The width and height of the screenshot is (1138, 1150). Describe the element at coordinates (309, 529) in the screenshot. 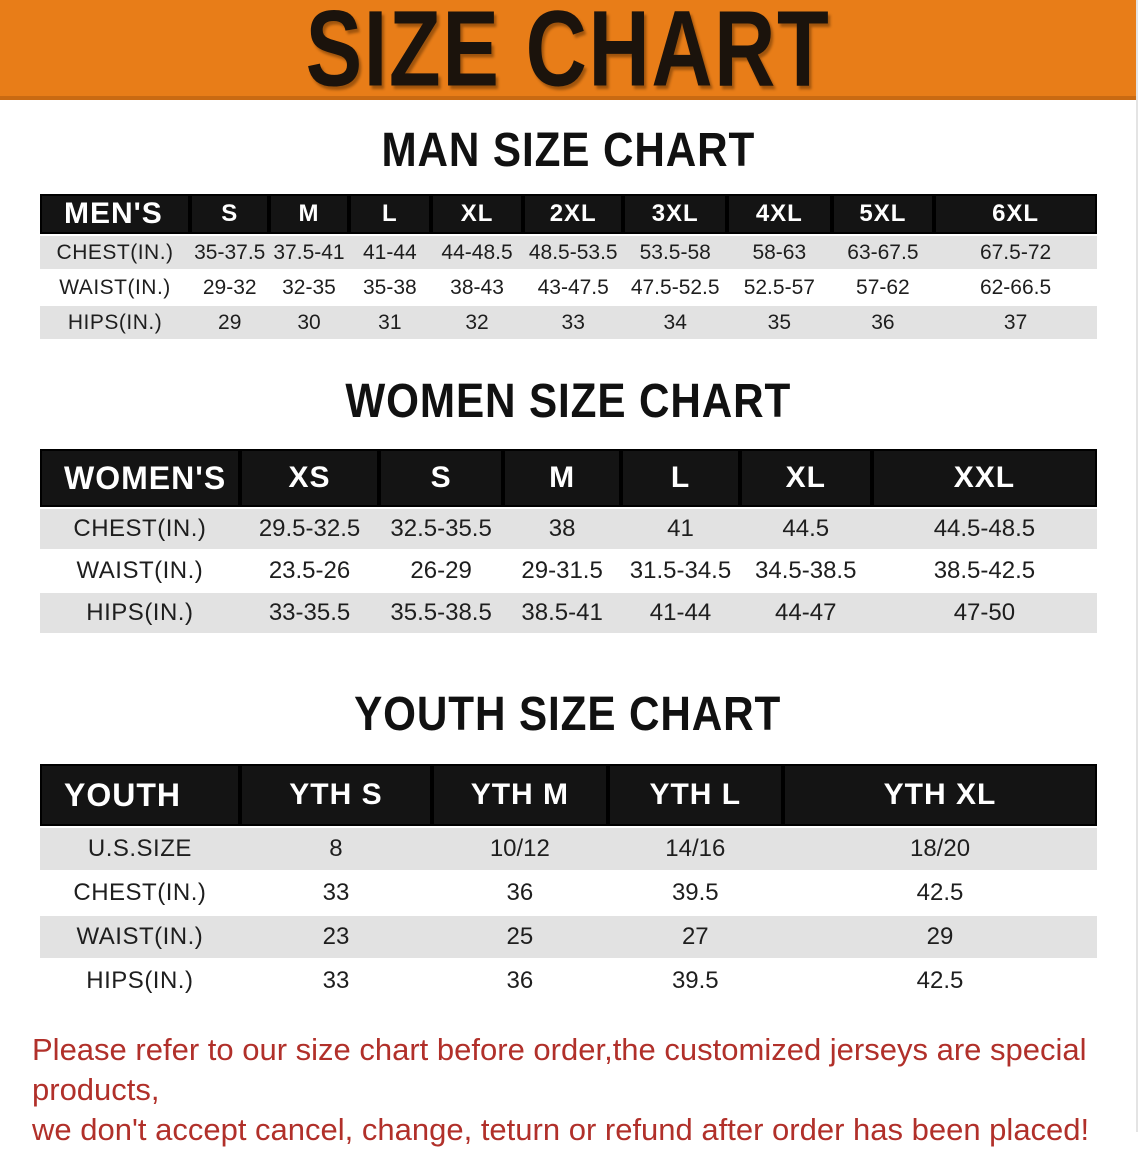

I see `size-value-cell: 29.5-32.5` at that location.